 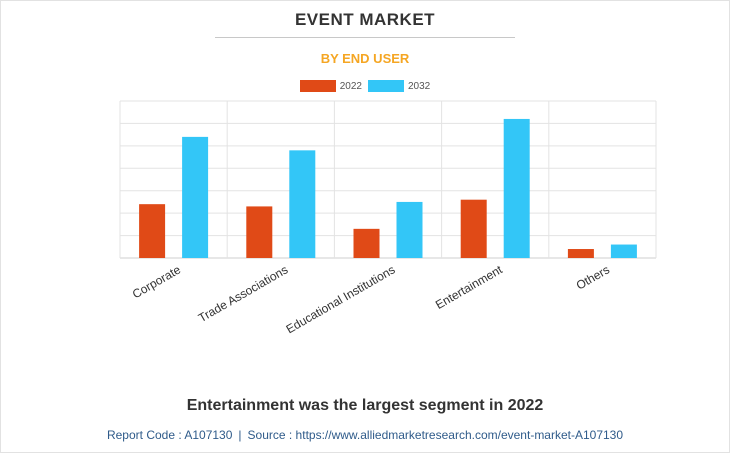 What do you see at coordinates (341, 299) in the screenshot?
I see `x-tick-label: Educational Institutions` at bounding box center [341, 299].